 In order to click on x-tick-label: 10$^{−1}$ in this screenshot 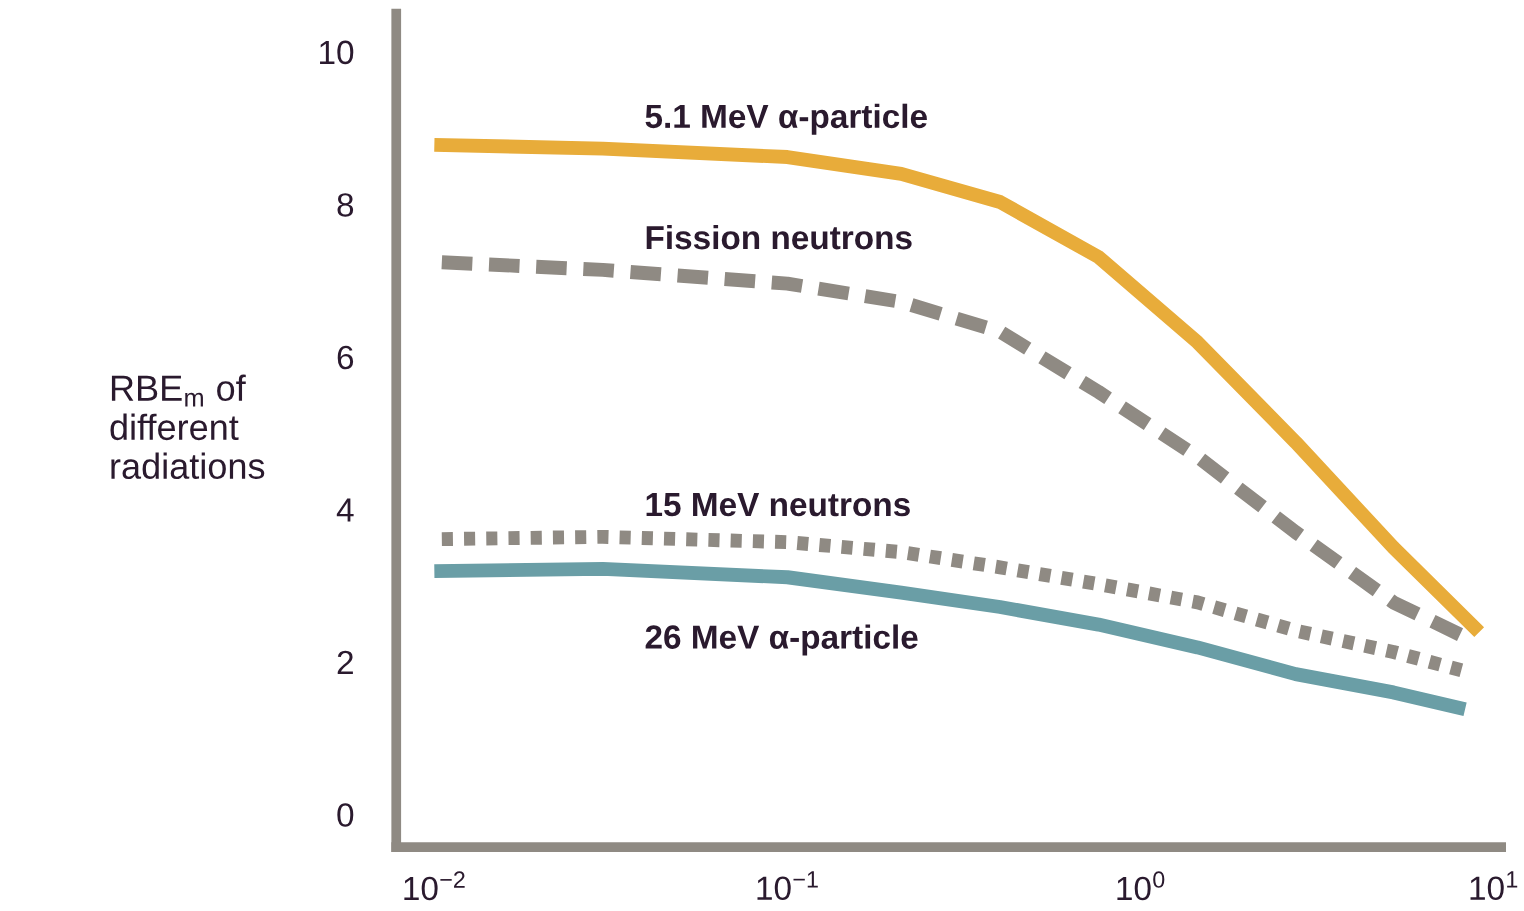, I will do `click(787, 886)`.